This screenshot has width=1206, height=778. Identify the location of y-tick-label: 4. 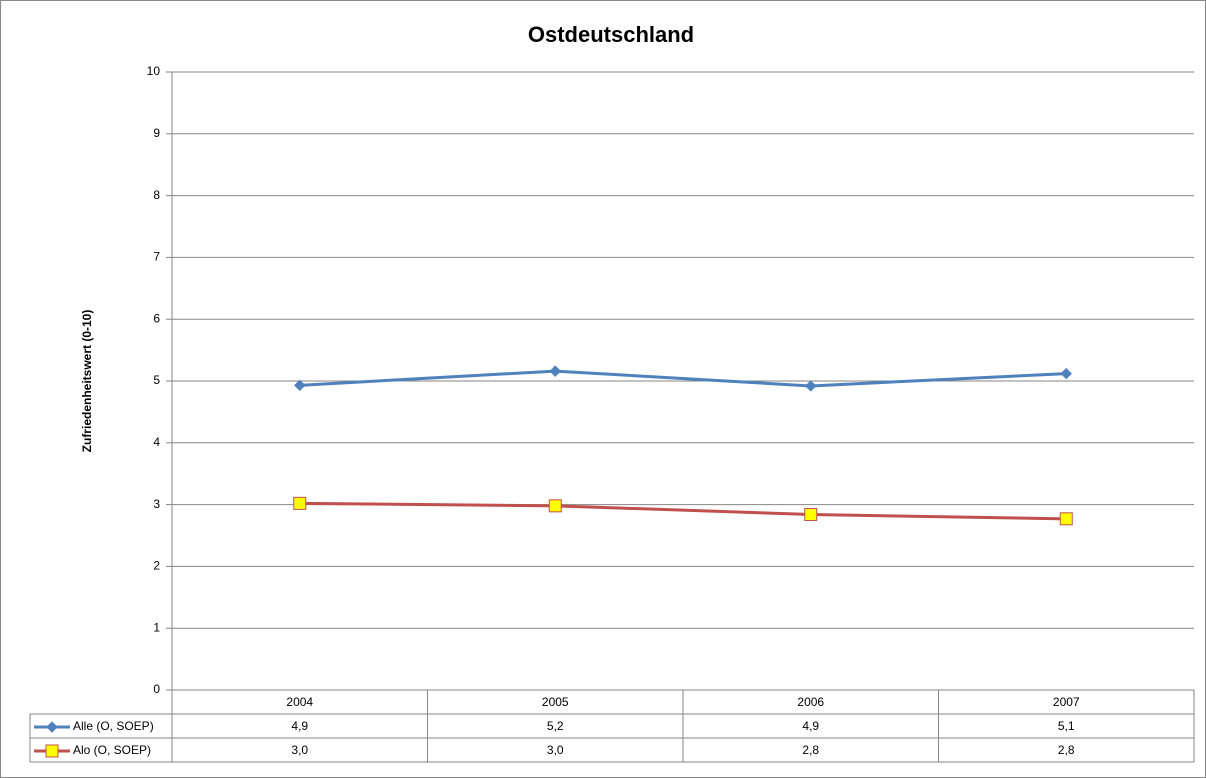
(156, 442).